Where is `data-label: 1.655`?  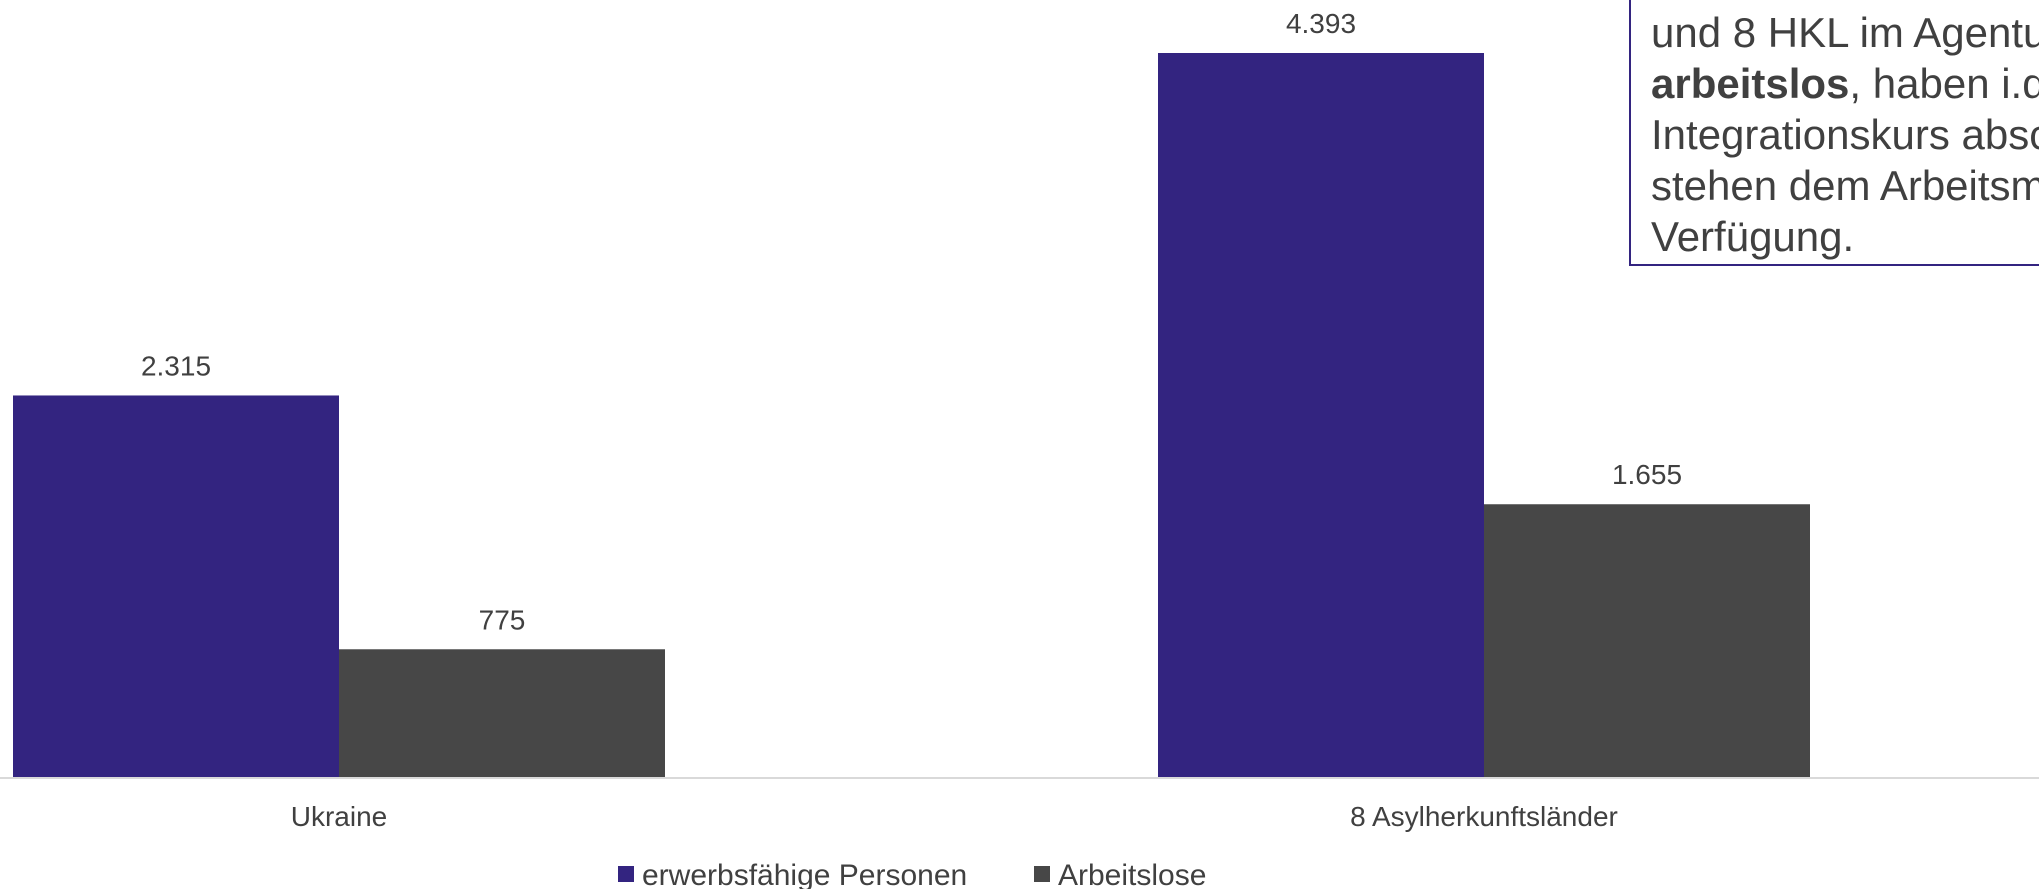
data-label: 1.655 is located at coordinates (1647, 474).